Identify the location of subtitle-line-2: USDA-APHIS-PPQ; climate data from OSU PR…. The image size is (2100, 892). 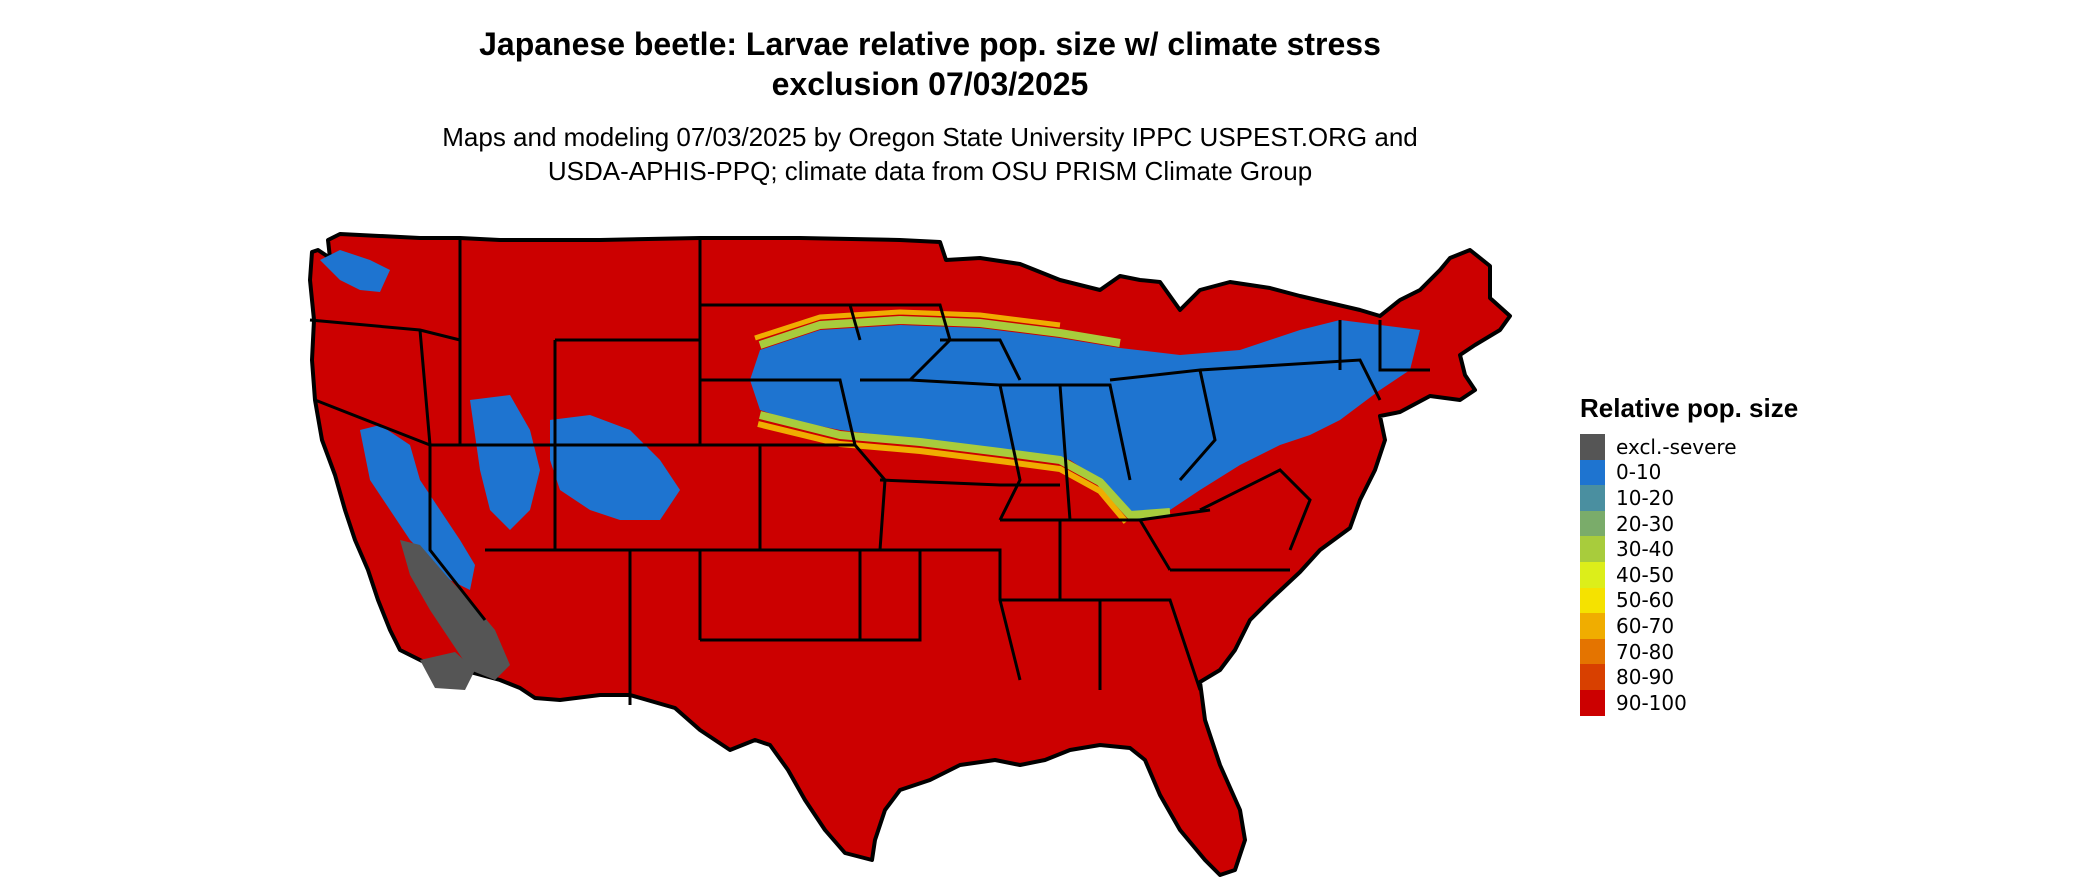
(930, 171).